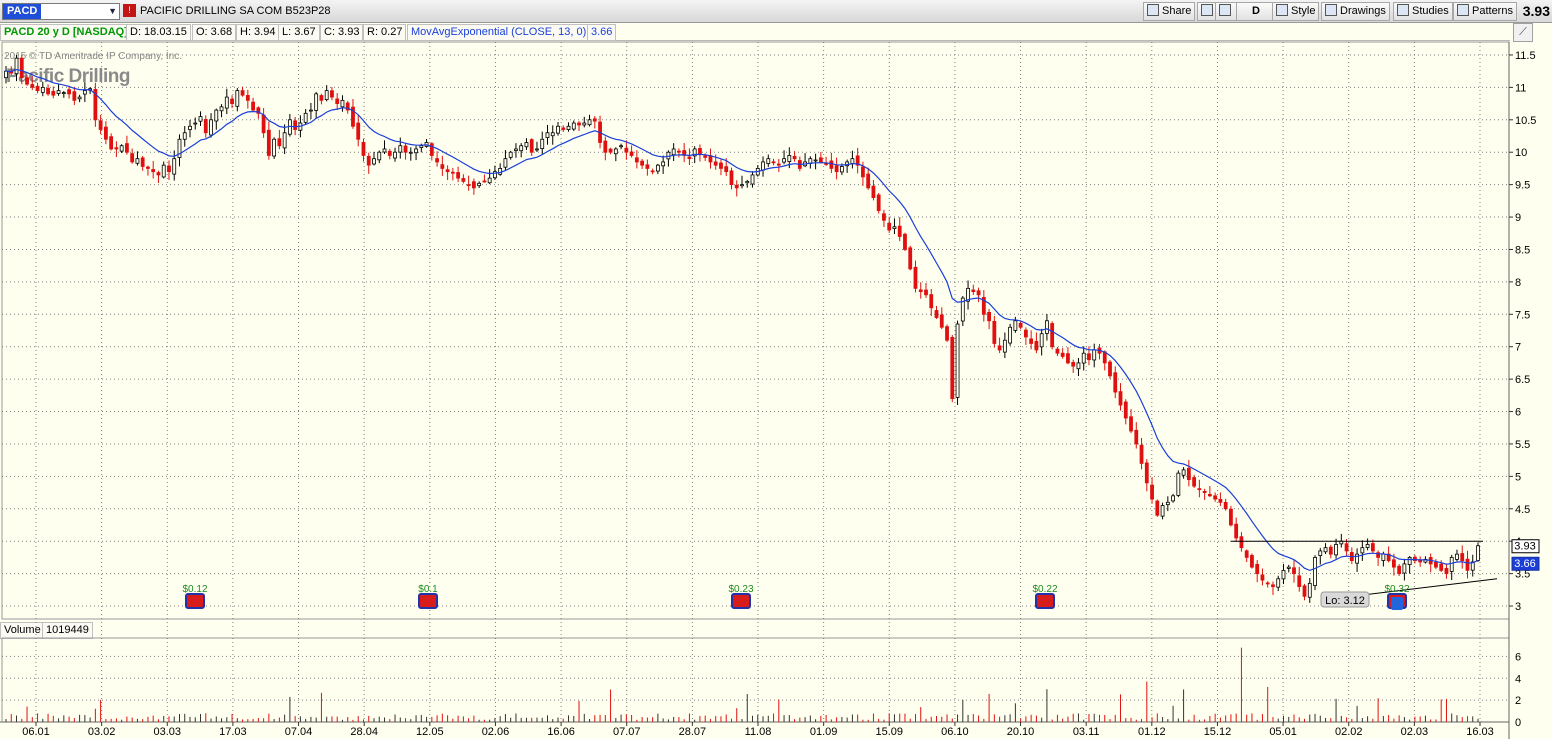 This screenshot has width=1552, height=739. I want to click on volume-value: 1019449, so click(67, 630).